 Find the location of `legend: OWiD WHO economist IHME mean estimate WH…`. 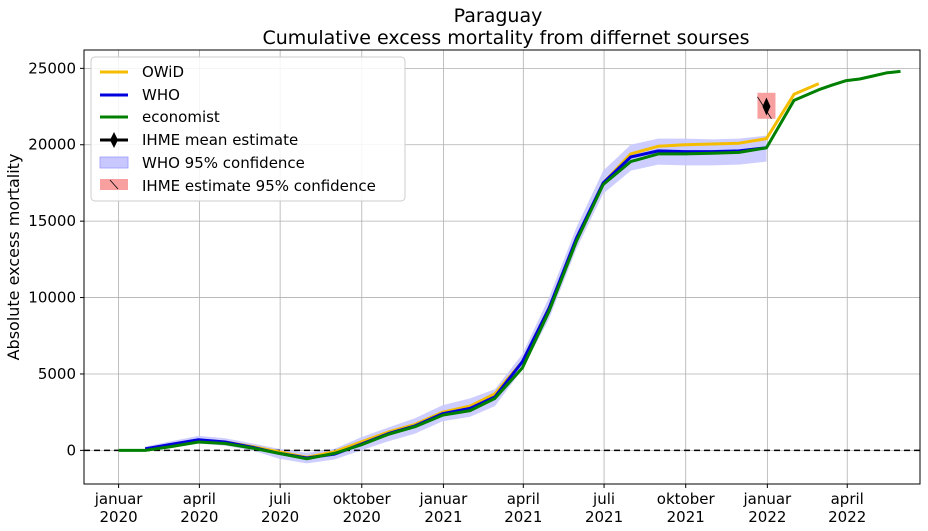

legend: OWiD WHO economist IHME mean estimate WH… is located at coordinates (248, 129).